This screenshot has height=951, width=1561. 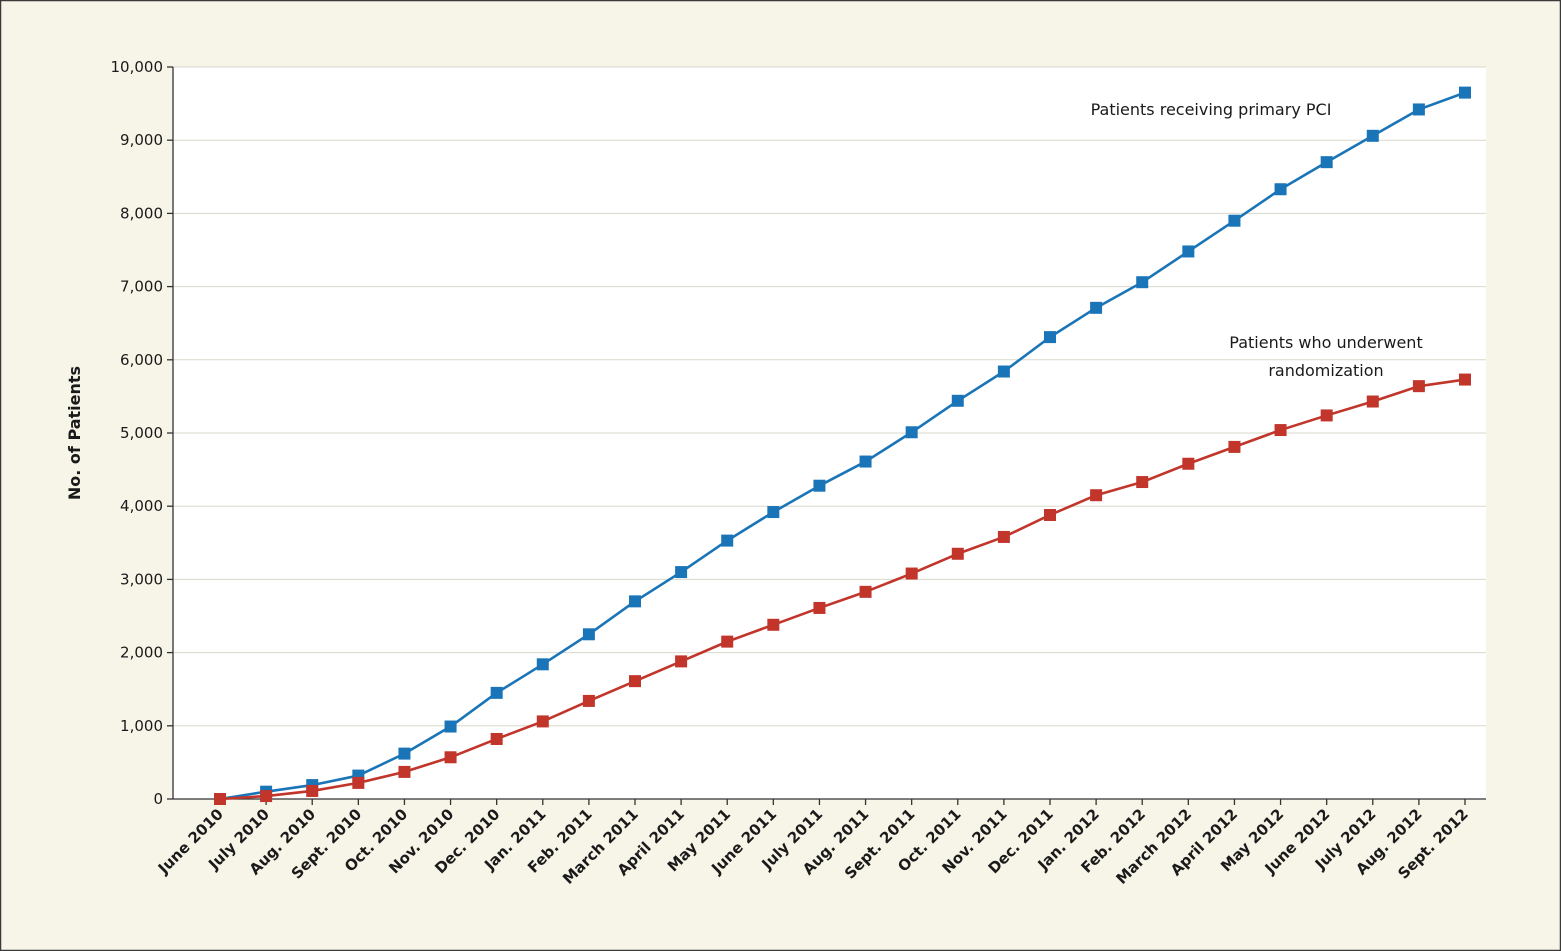 What do you see at coordinates (141, 360) in the screenshot?
I see `y-tick-label: 6,000` at bounding box center [141, 360].